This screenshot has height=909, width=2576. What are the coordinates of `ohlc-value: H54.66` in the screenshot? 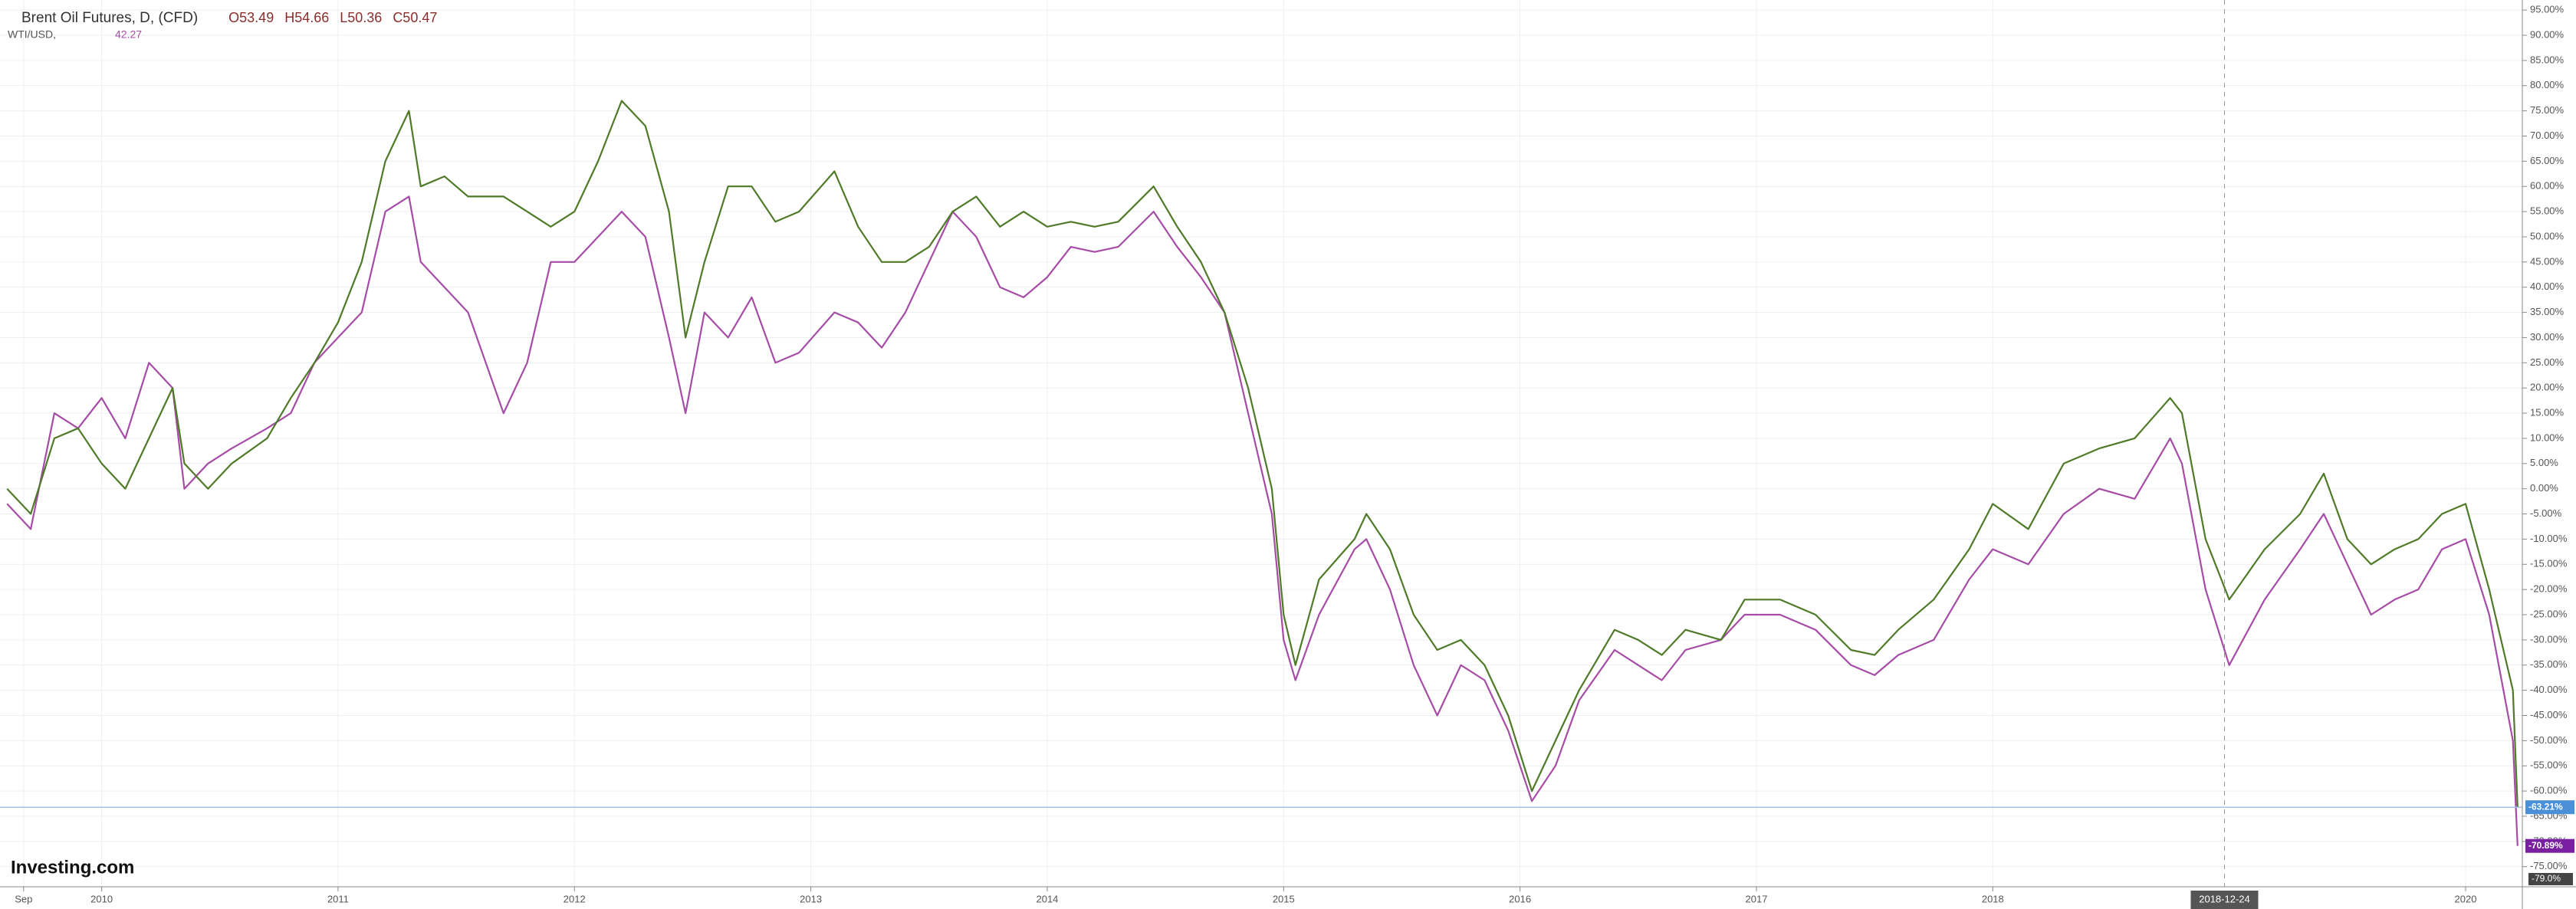 It's located at (307, 17).